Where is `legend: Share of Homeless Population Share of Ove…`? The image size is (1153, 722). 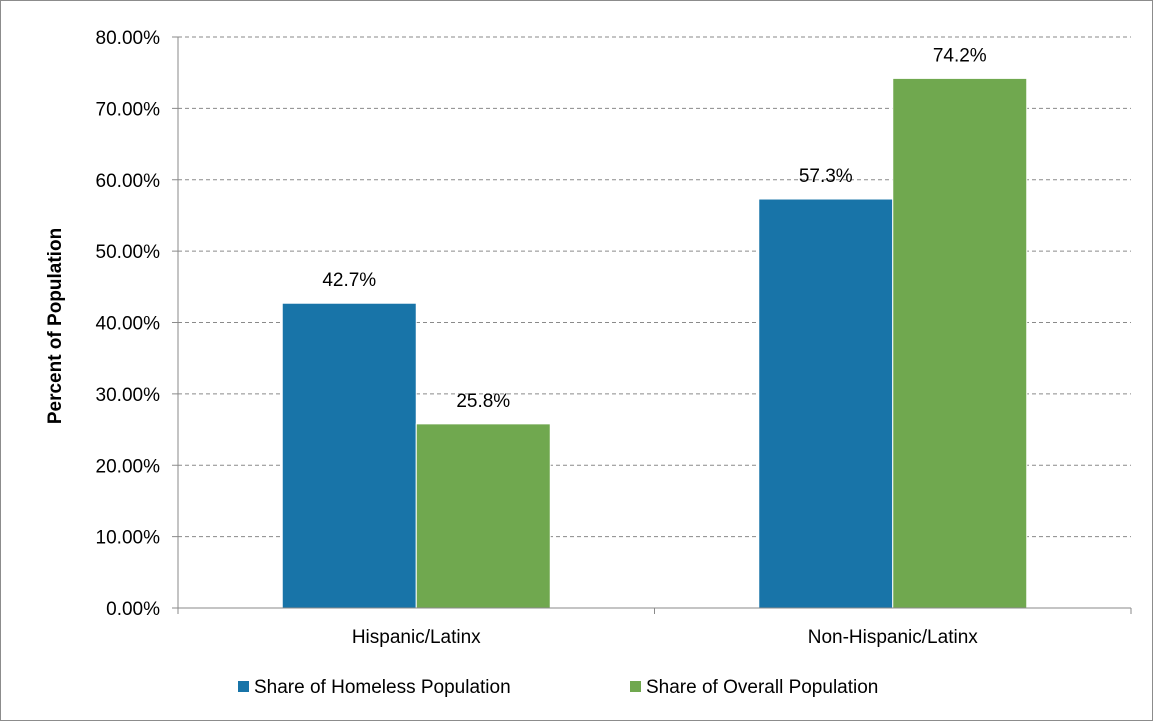
legend: Share of Homeless Population Share of Ove… is located at coordinates (558, 687).